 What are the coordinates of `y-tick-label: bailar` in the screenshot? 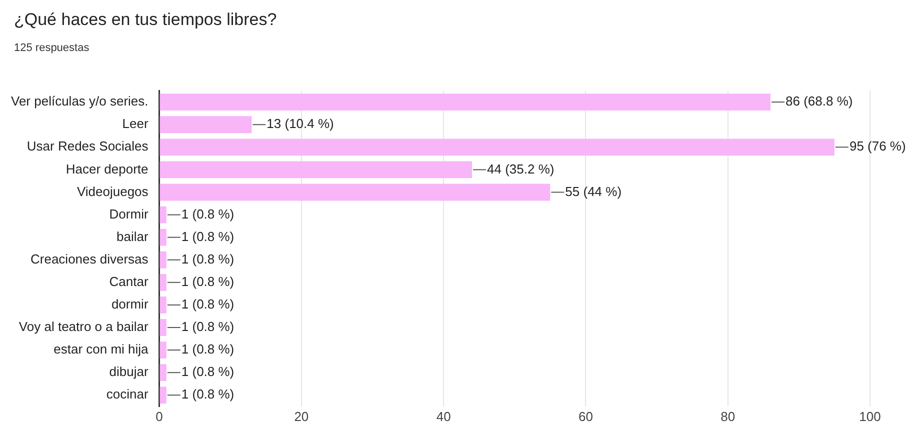 It's located at (132, 236).